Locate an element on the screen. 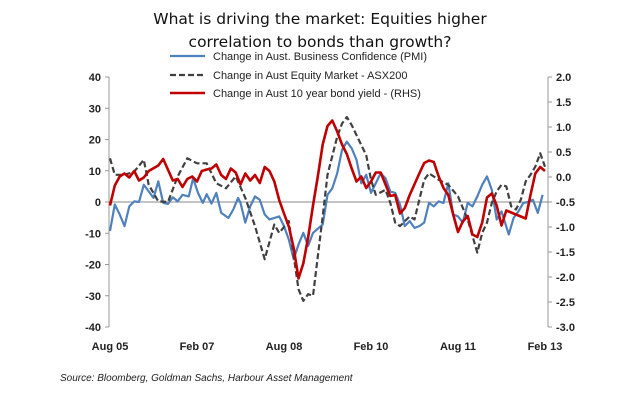 This screenshot has height=407, width=627. right-tick-label: -1.0 is located at coordinates (565, 228).